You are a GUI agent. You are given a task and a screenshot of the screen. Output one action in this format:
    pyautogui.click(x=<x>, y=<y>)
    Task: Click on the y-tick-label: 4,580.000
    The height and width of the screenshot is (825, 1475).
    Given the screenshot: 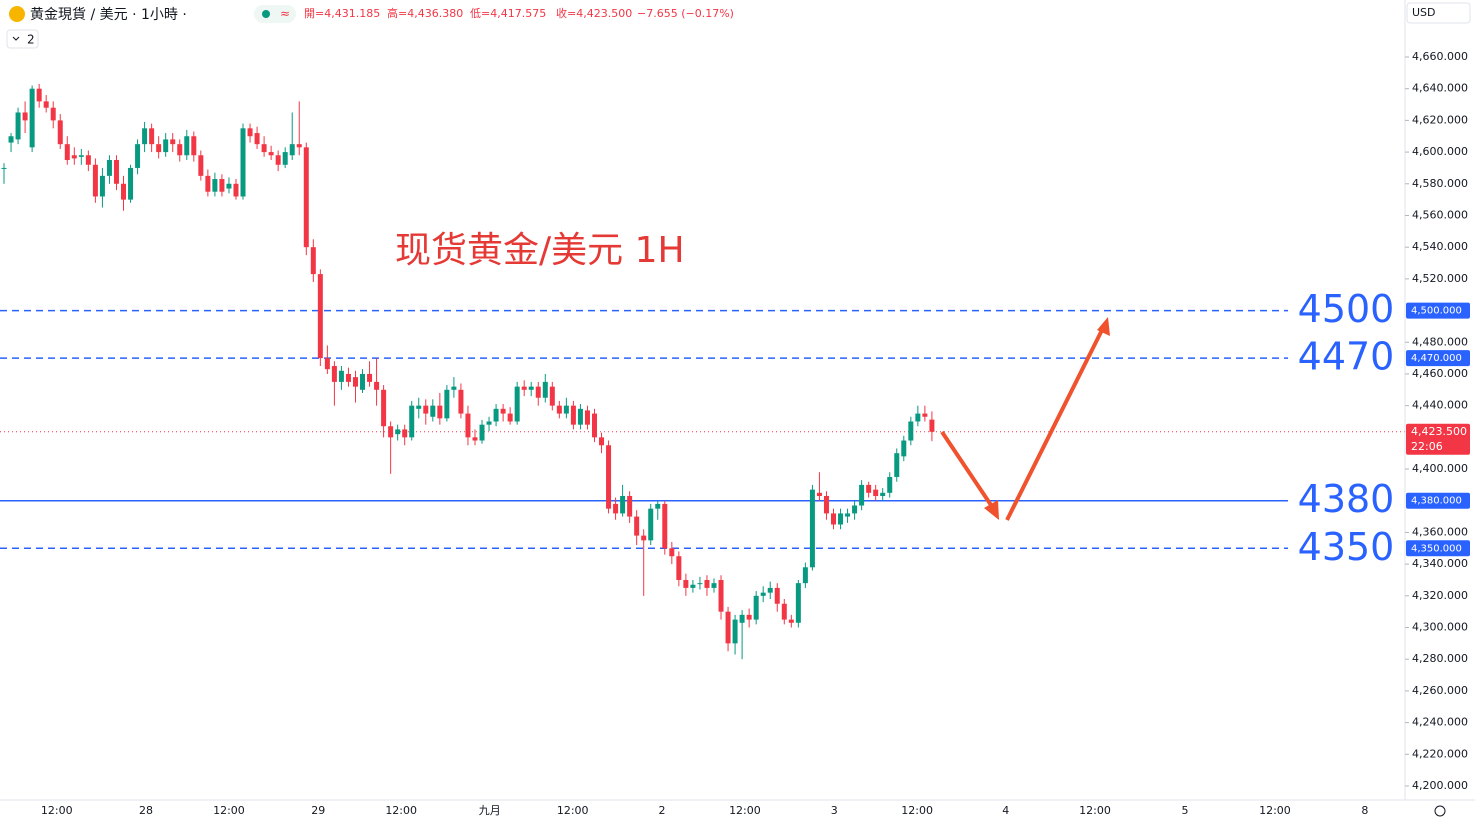 What is the action you would take?
    pyautogui.click(x=1440, y=183)
    